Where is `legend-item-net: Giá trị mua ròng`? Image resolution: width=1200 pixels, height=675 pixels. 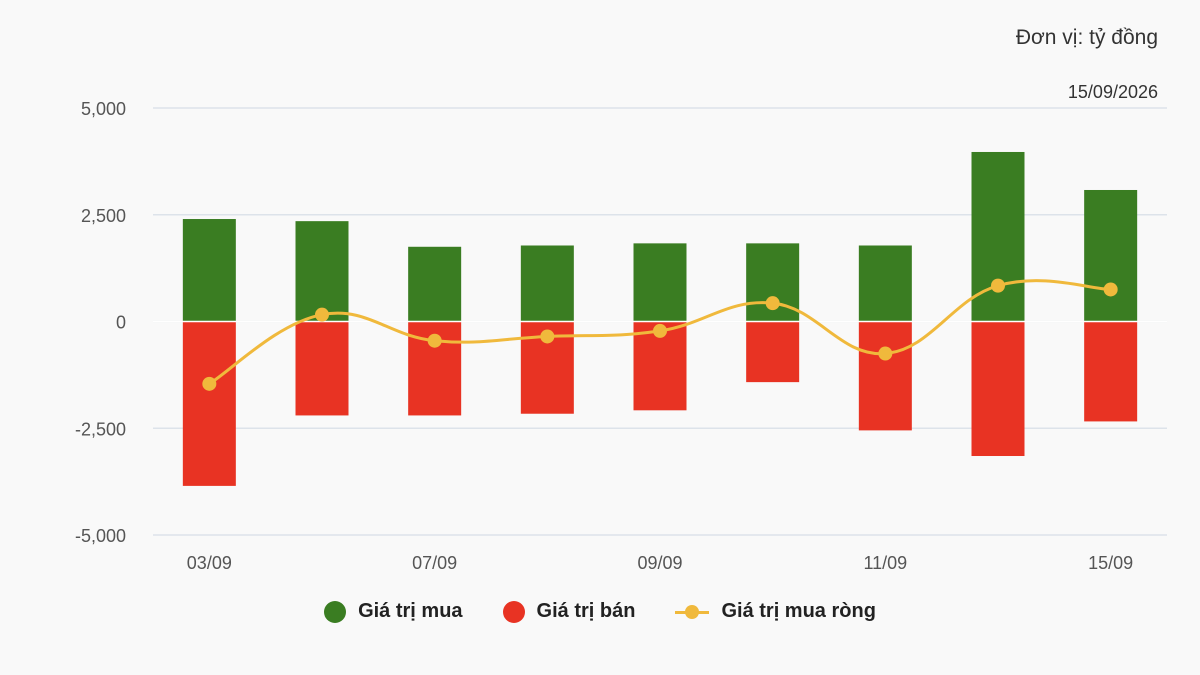
legend-item-net: Giá trị mua ròng is located at coordinates (775, 611).